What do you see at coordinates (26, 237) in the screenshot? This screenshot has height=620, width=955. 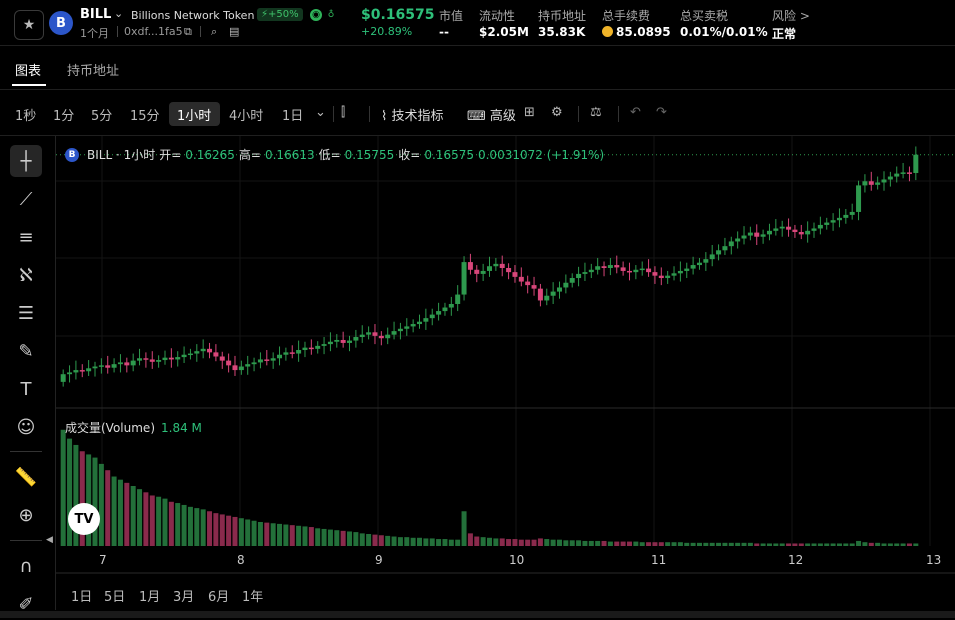 I see `horizontal-lines-icon: ≡` at bounding box center [26, 237].